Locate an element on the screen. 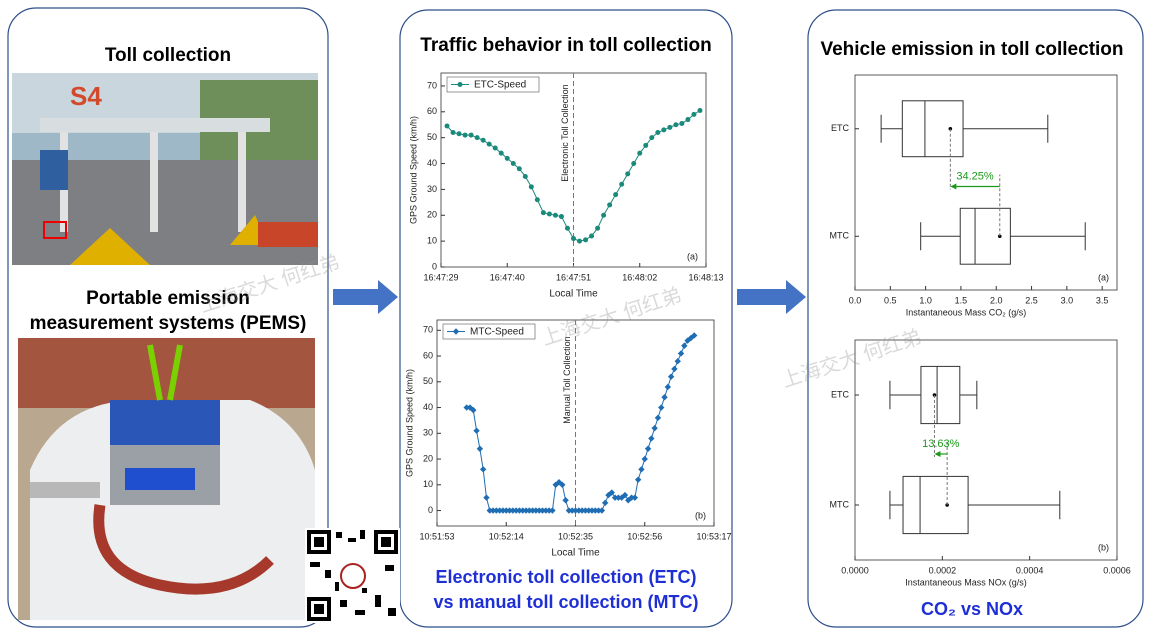 This screenshot has height=635, width=1149. annotation-text: Electronic Toll Collection is located at coordinates (565, 132).